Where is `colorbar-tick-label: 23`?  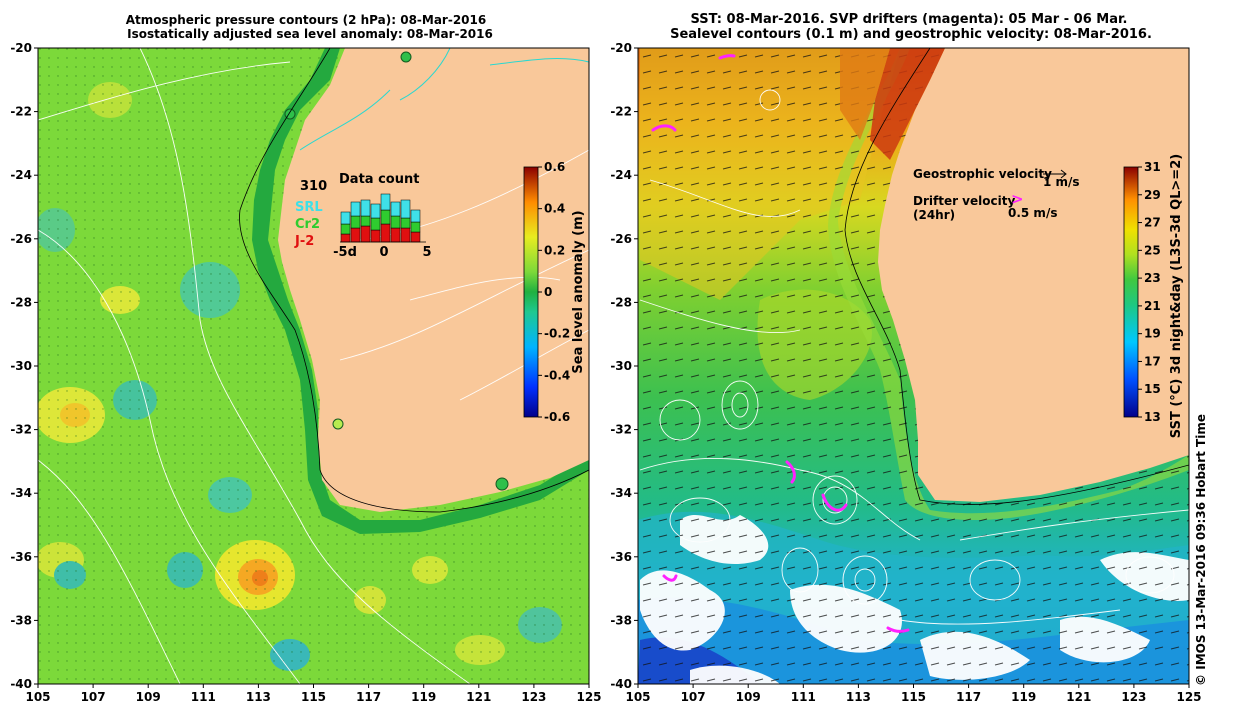
colorbar-tick-label: 23 is located at coordinates (1152, 278).